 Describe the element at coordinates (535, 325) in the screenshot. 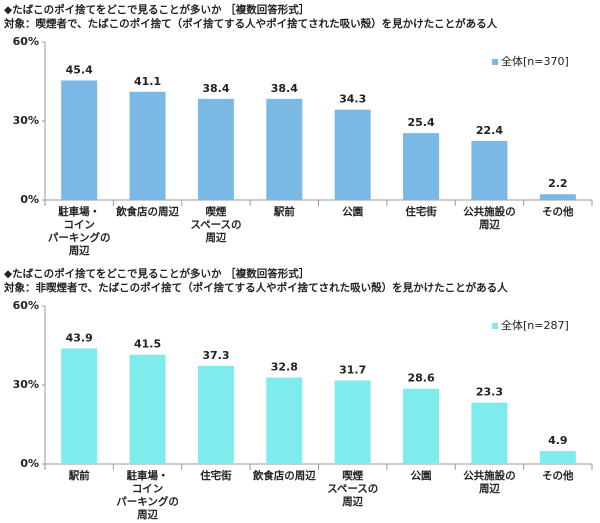

I see `legend-label: 全体[n=287]` at that location.